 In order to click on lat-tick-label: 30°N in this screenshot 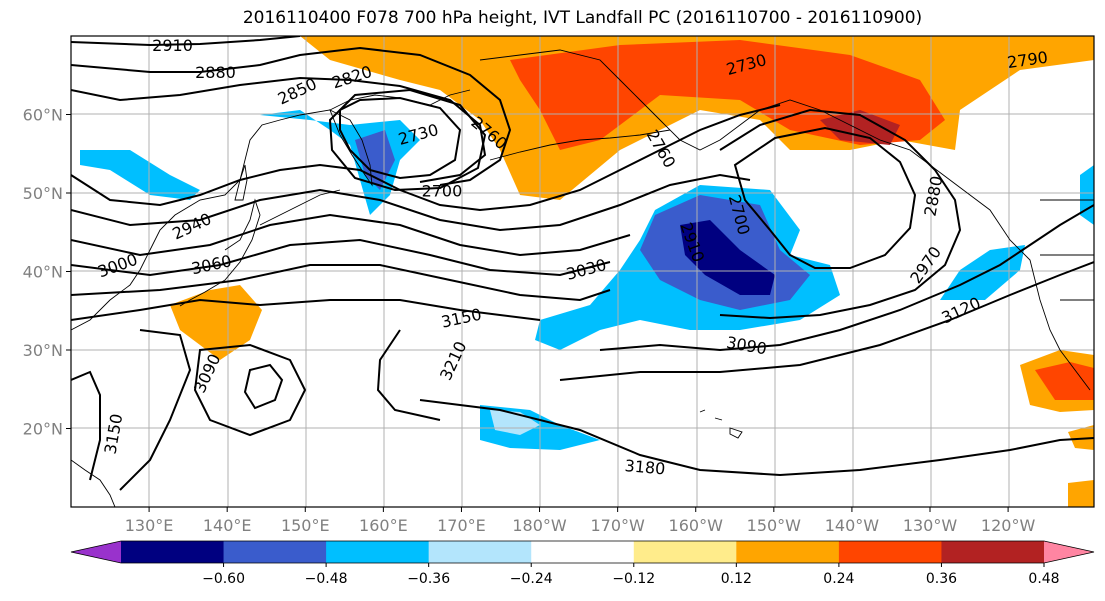, I will do `click(43, 350)`.